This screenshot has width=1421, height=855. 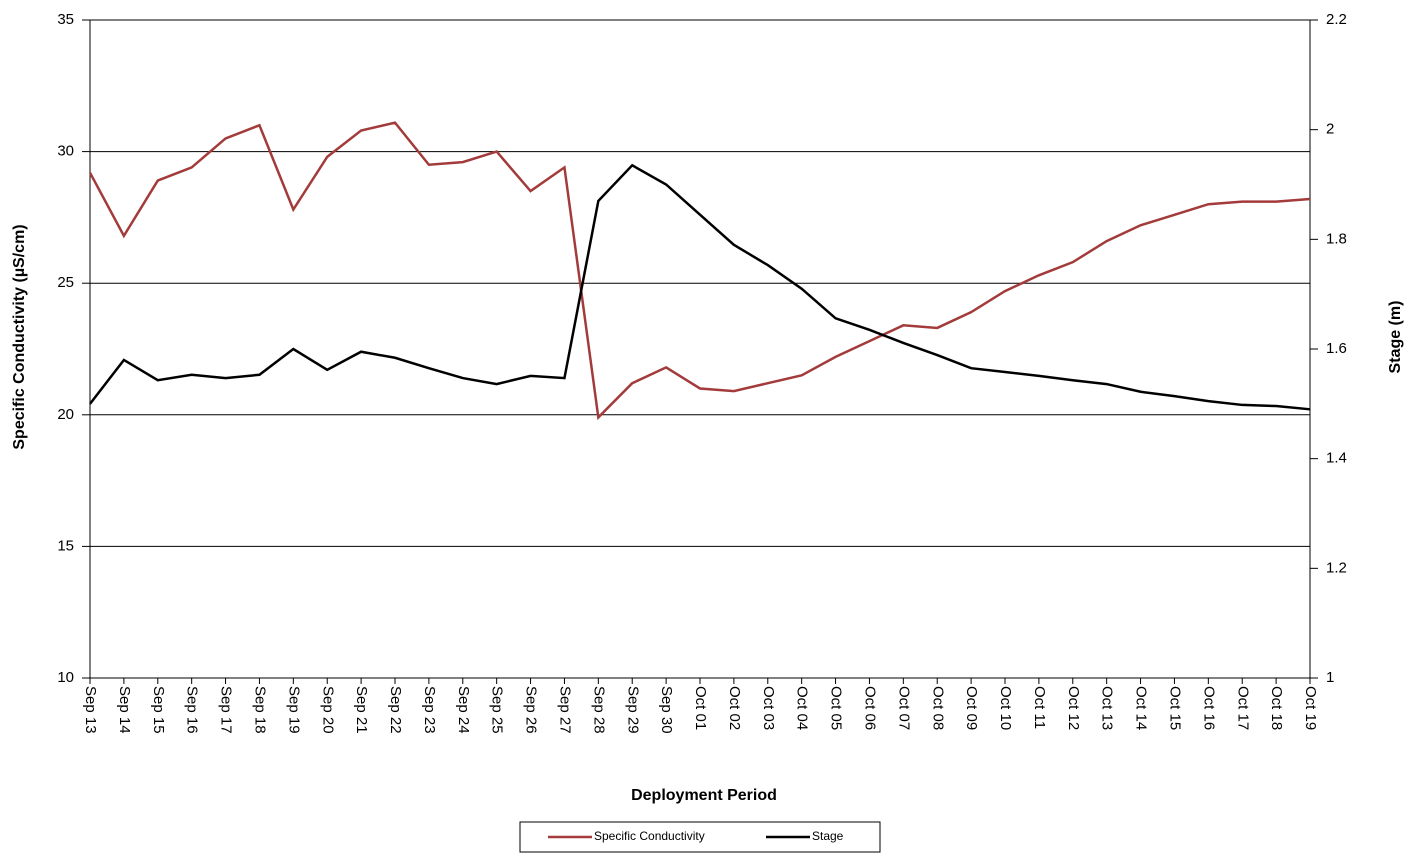 What do you see at coordinates (632, 710) in the screenshot?
I see `x-tick-label: Sep 29` at bounding box center [632, 710].